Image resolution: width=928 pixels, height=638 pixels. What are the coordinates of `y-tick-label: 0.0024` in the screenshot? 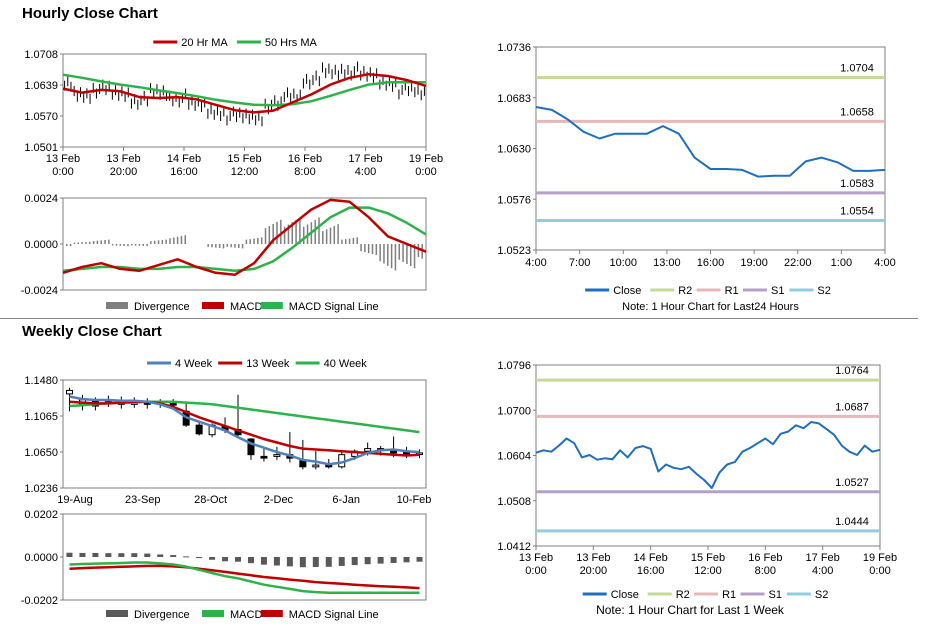 It's located at (41, 199).